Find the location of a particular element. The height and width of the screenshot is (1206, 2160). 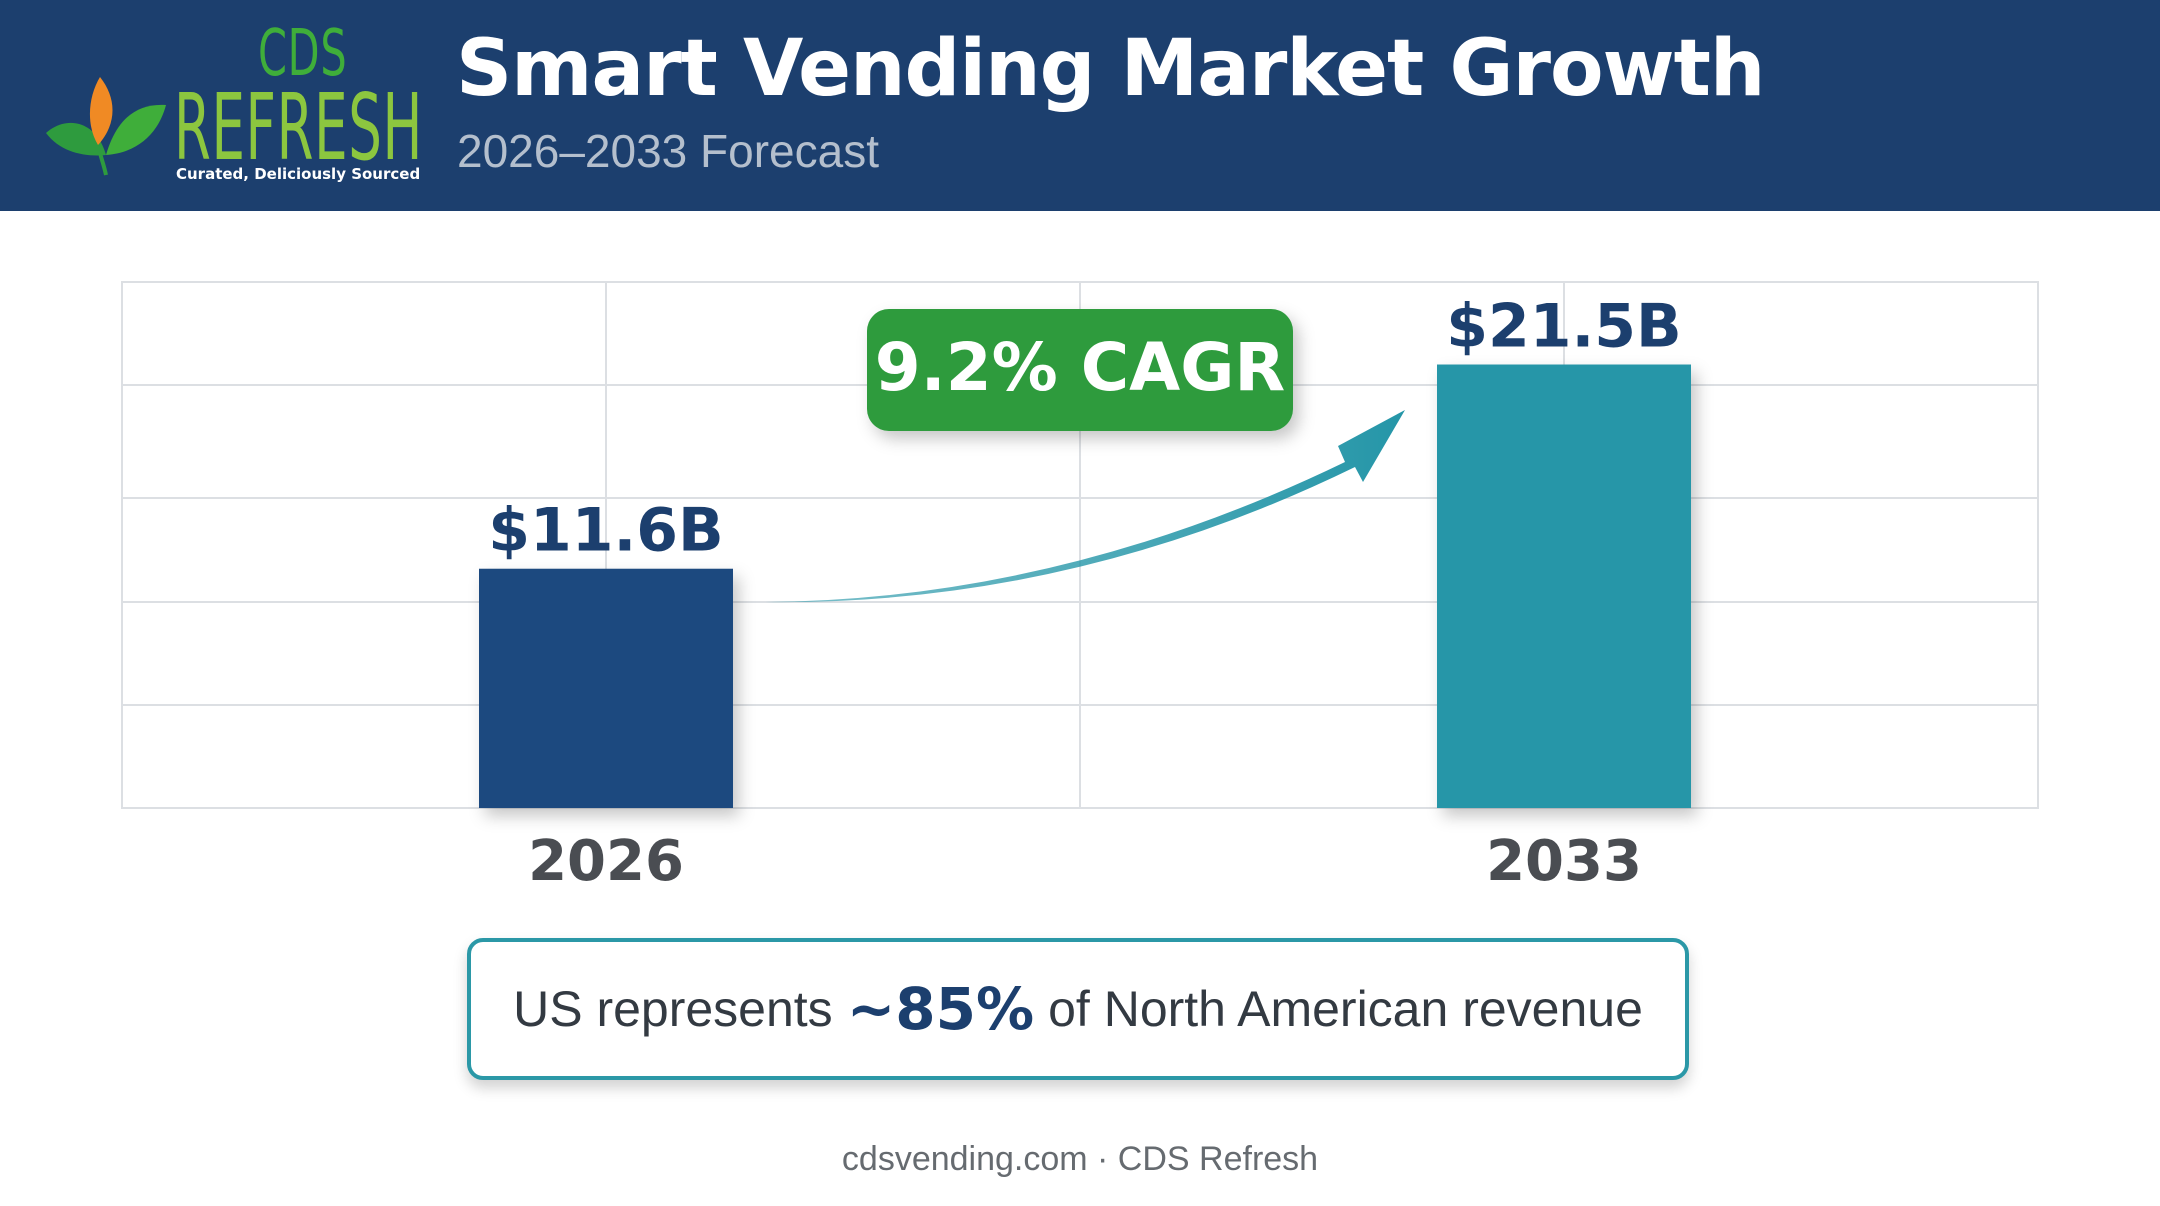

value-label-2026: $11.6B is located at coordinates (606, 531).